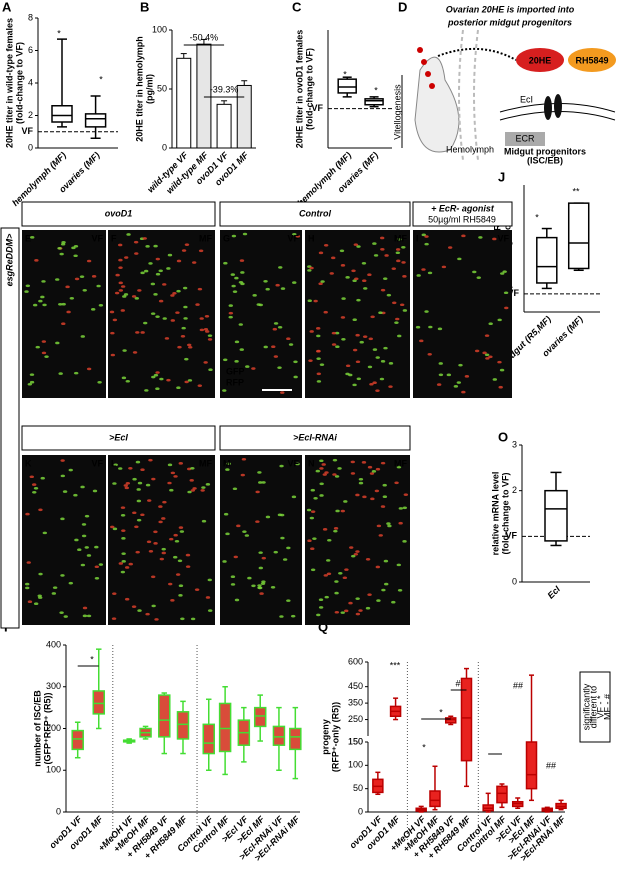 The width and height of the screenshot is (617, 875). What do you see at coordinates (511, 536) in the screenshot?
I see `reference-label: VF` at bounding box center [511, 536].